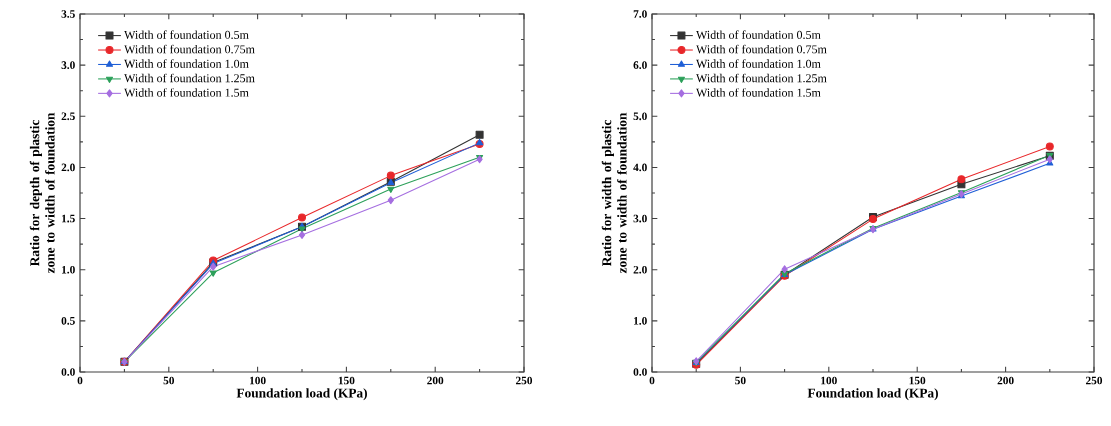 The width and height of the screenshot is (1111, 426). What do you see at coordinates (68, 321) in the screenshot?
I see `y-tick-label: 0.5` at bounding box center [68, 321].